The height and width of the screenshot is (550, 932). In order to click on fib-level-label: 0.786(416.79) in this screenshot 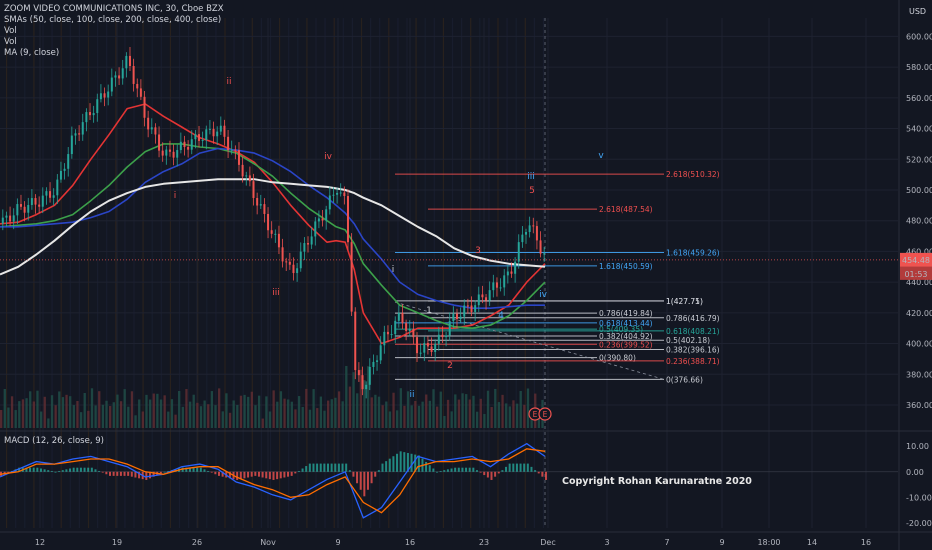, I will do `click(693, 318)`.